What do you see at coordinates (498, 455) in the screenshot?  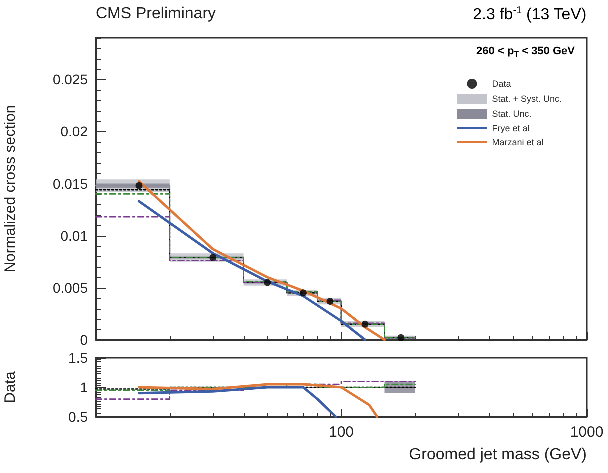 I see `x-axis-title: Groomed jet mass (GeV)` at bounding box center [498, 455].